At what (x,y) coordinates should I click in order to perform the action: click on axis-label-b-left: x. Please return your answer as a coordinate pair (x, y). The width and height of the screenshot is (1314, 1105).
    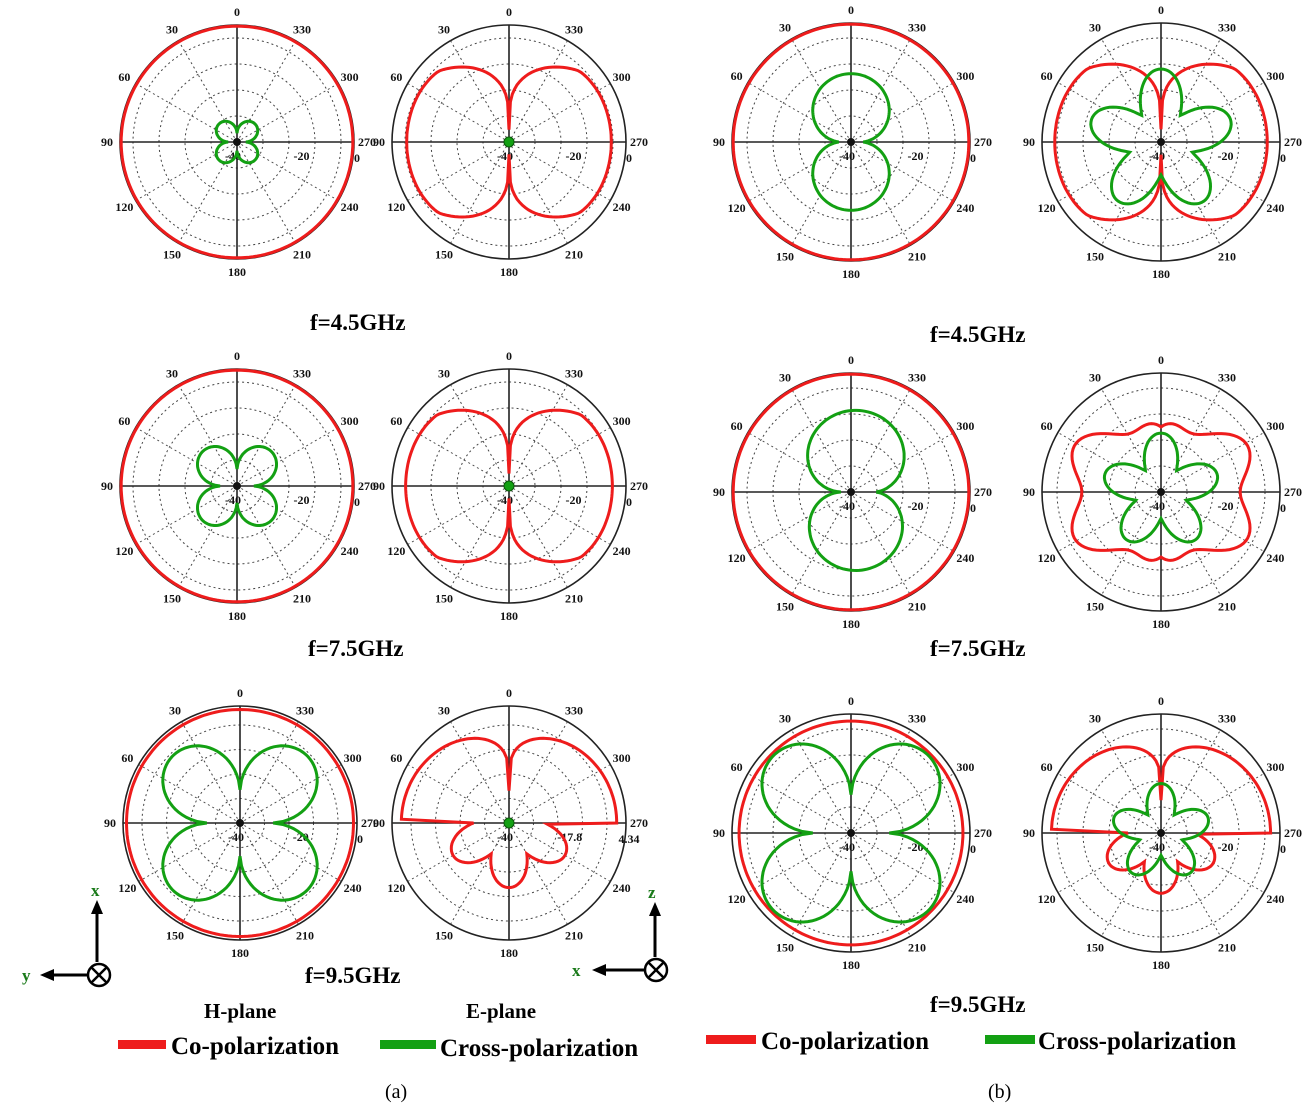
    Looking at the image, I should click on (576, 970).